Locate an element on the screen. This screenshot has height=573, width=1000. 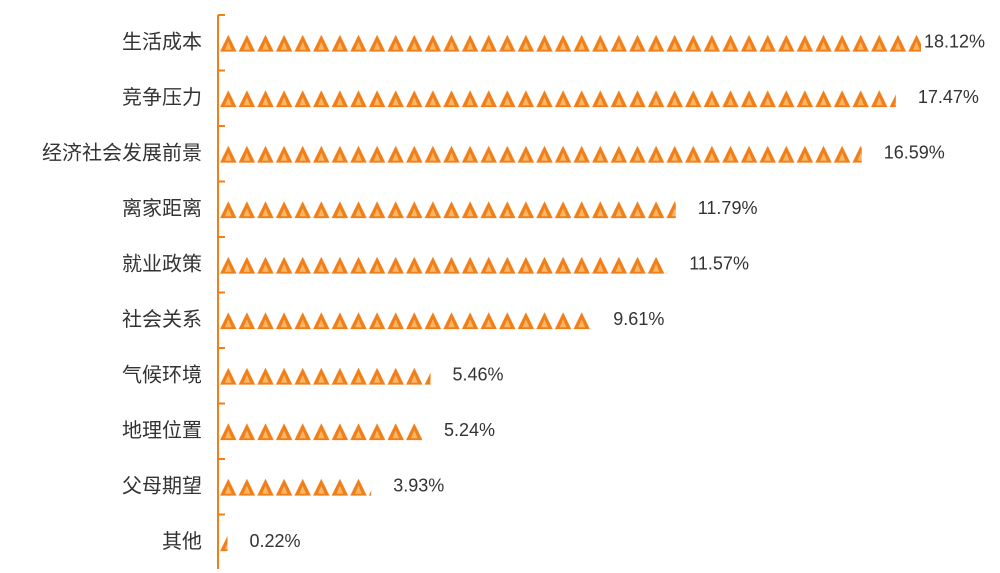
y-tick-label: 经济社会发展前景 is located at coordinates (122, 152).